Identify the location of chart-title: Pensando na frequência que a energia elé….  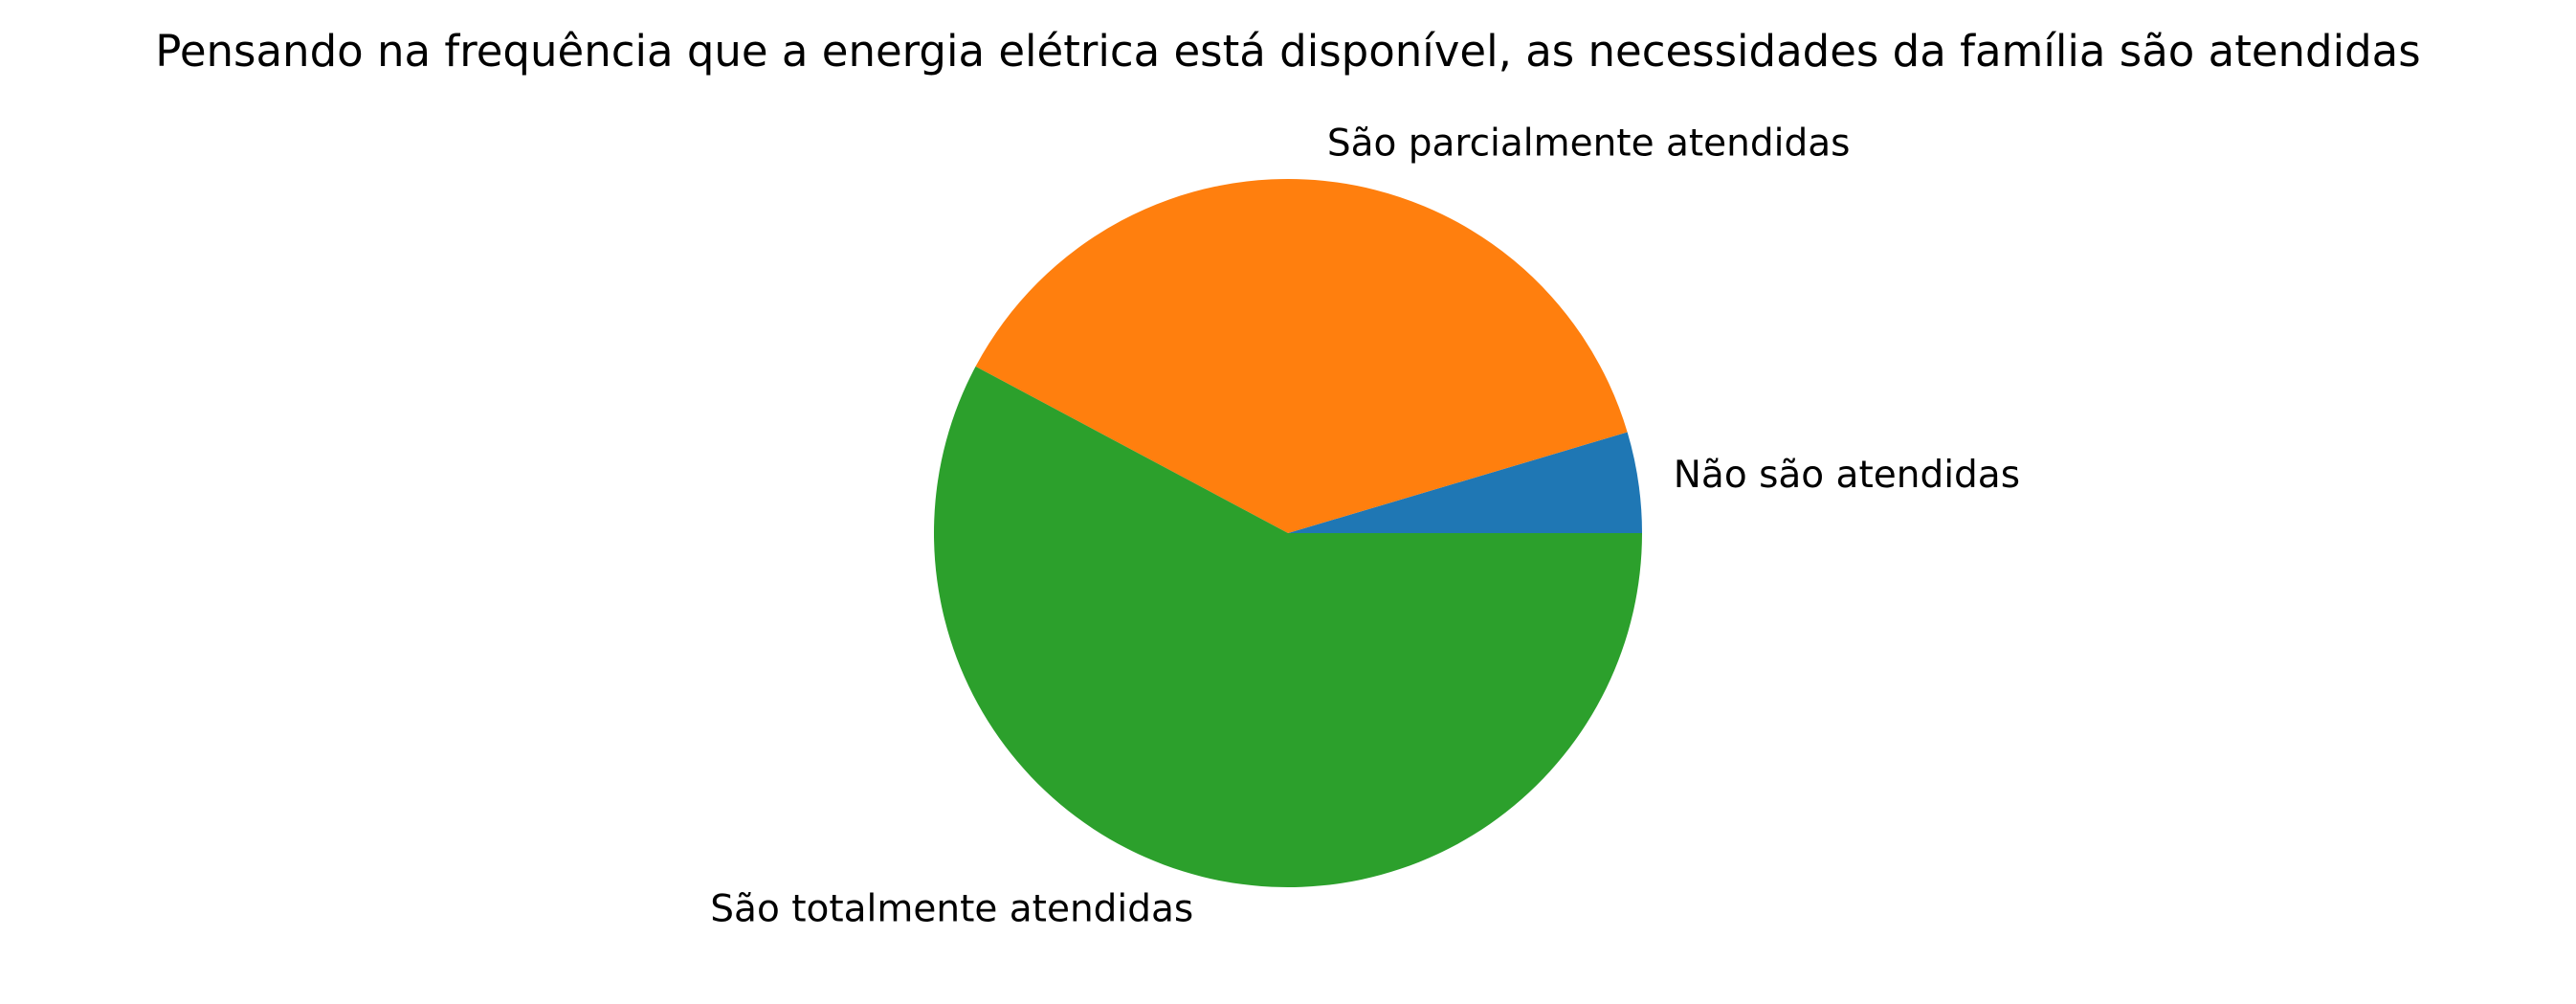
(1287, 51).